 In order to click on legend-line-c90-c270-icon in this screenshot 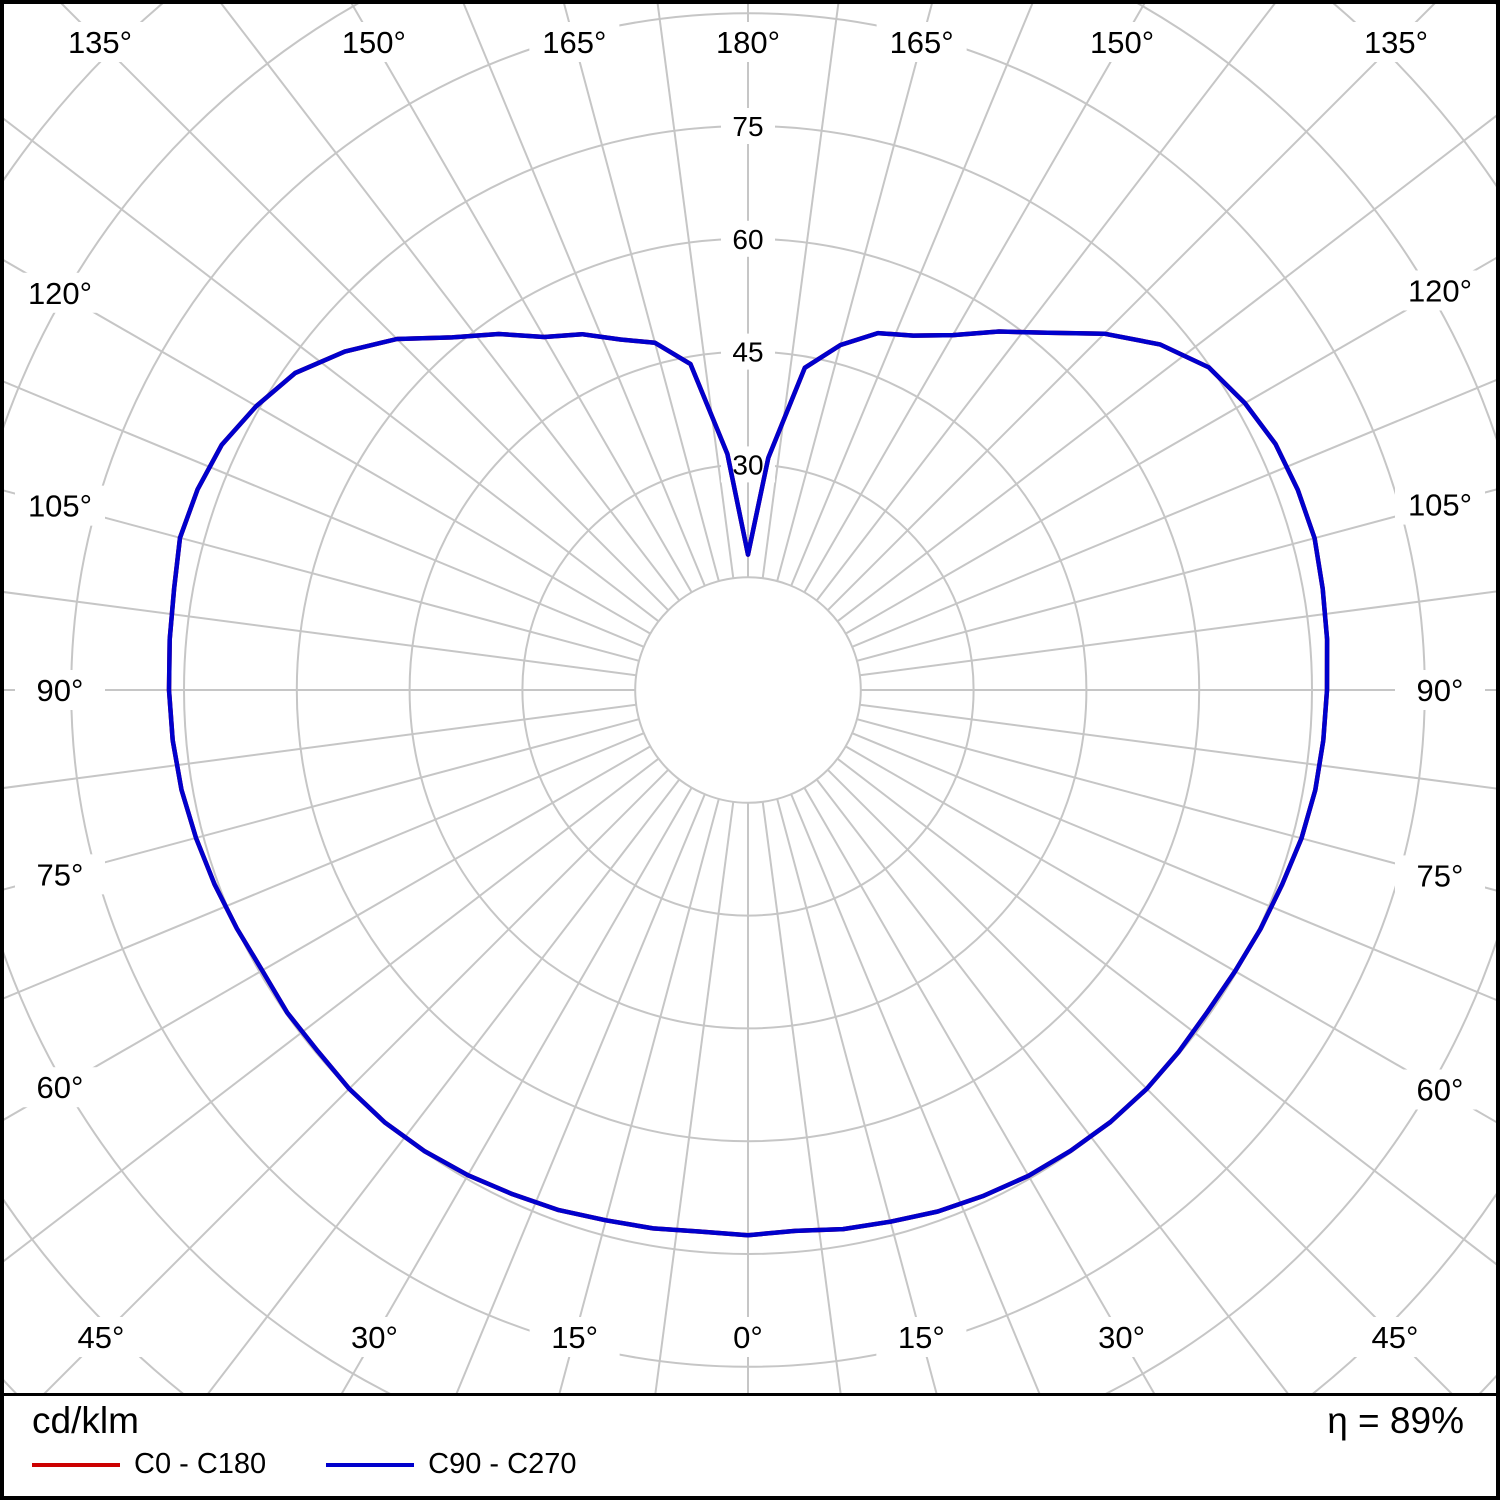, I will do `click(370, 1464)`.